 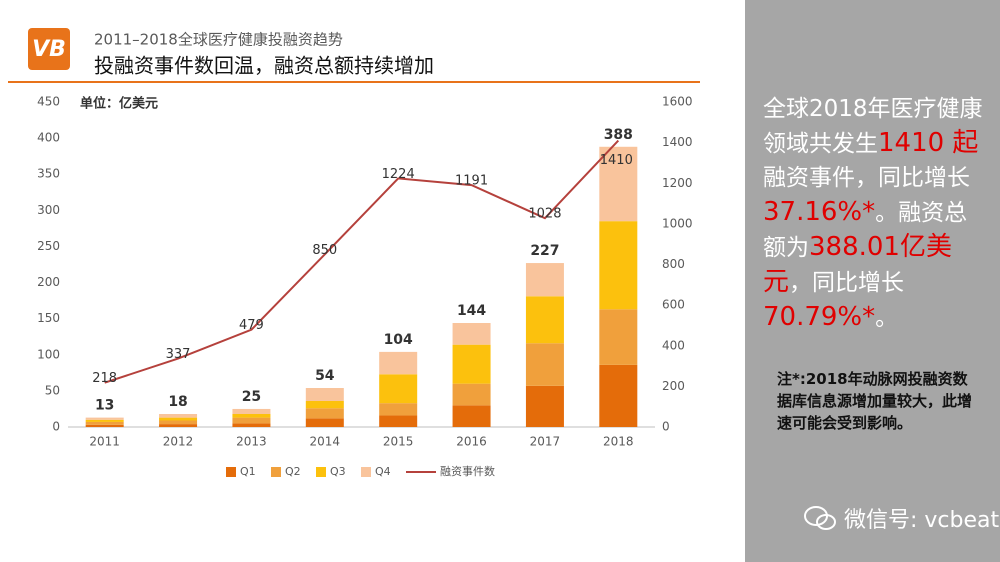 What do you see at coordinates (48, 318) in the screenshot?
I see `y-tick-label: 150` at bounding box center [48, 318].